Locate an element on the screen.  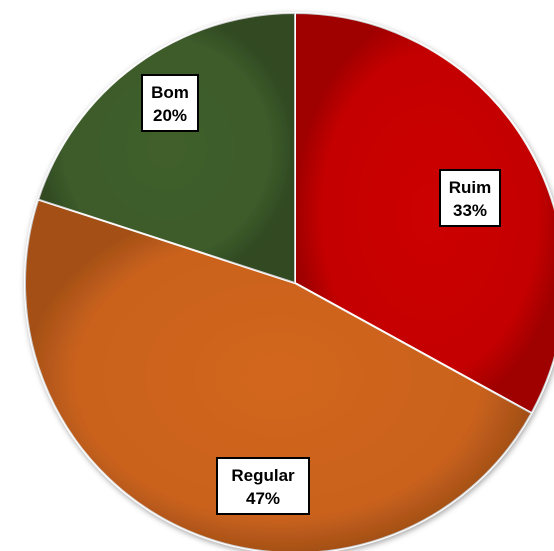
data-label-percent: 20% is located at coordinates (170, 115).